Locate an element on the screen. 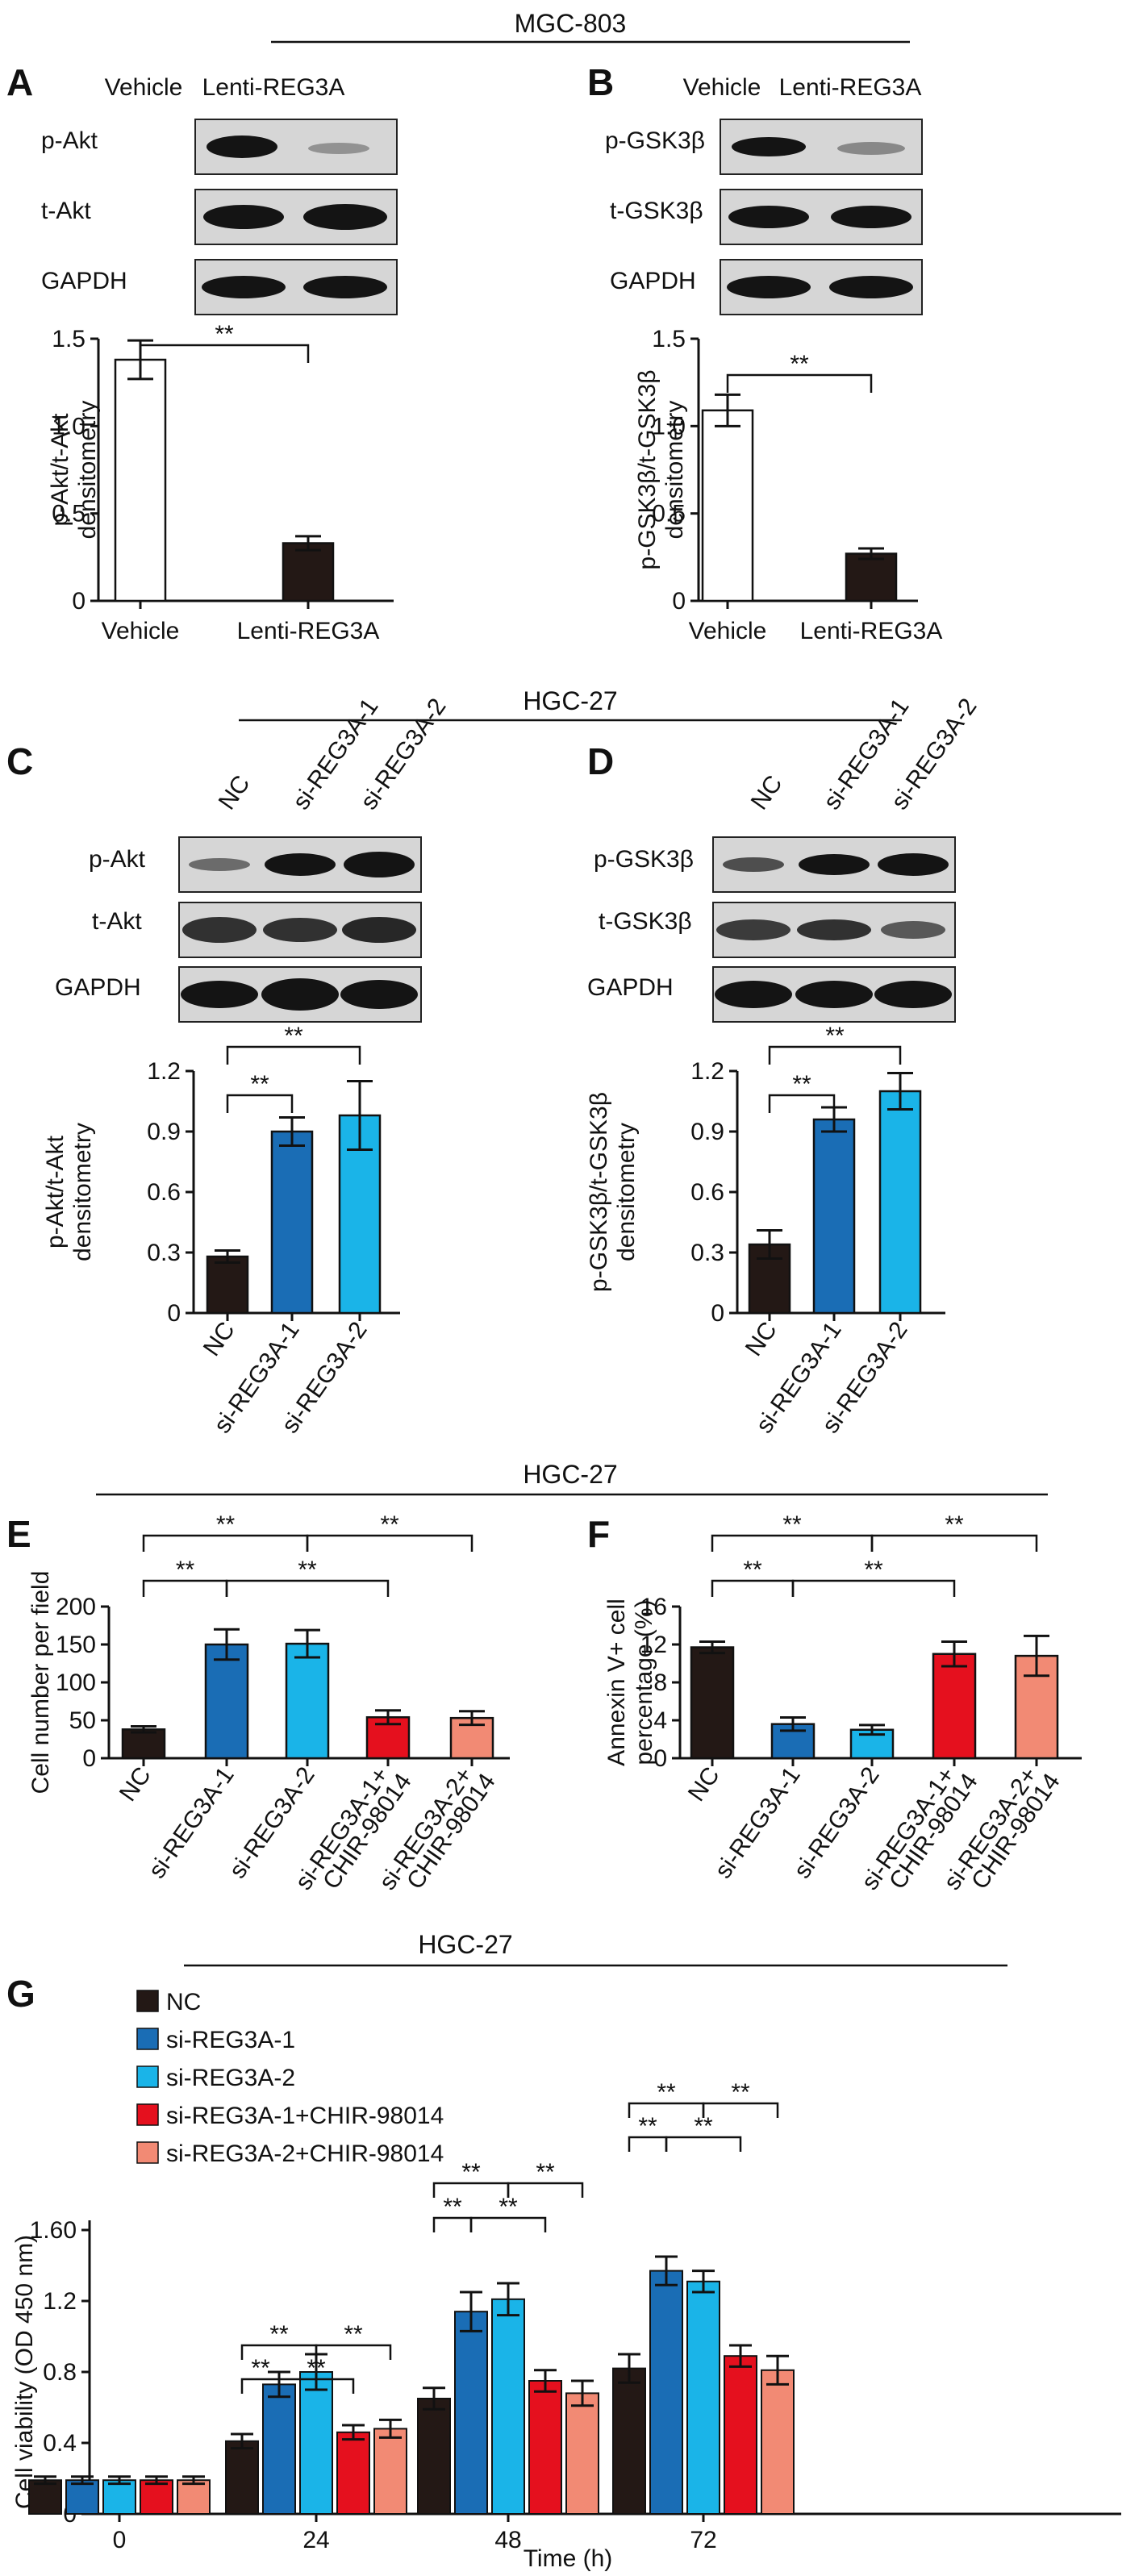  x-tick-label: Lenti-REG3A is located at coordinates (871, 631).